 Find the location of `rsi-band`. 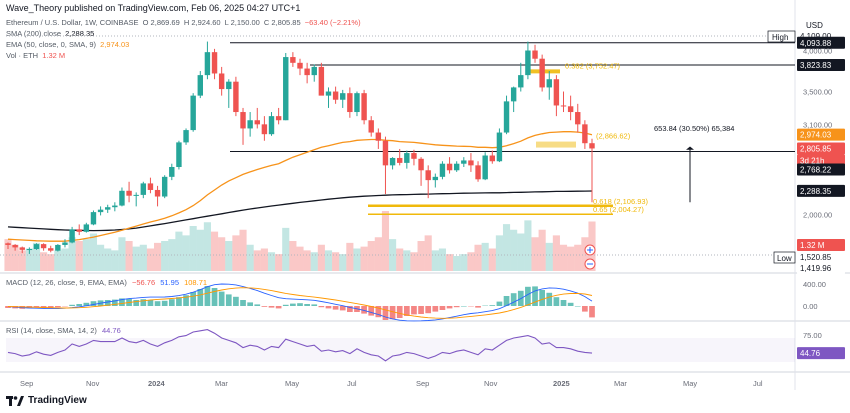

rsi-band is located at coordinates (400, 350).